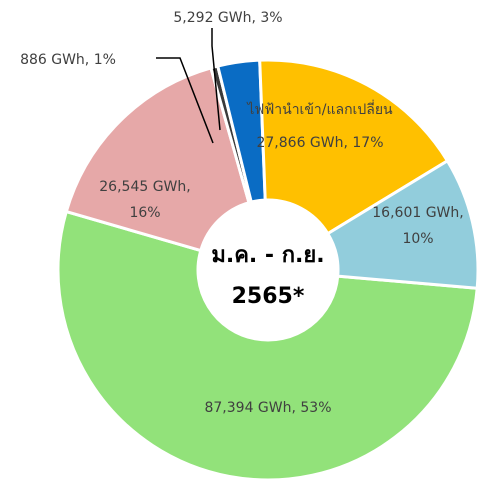 The image size is (478, 479). Describe the element at coordinates (227, 18) in the screenshot. I see `data-label: 5,292 GWh, 3%` at that location.